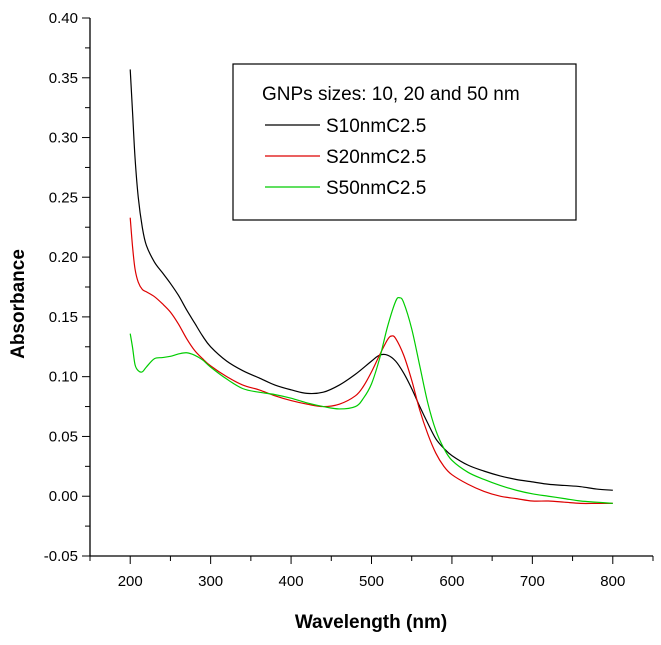  I want to click on x-tick-label: 800, so click(612, 581).